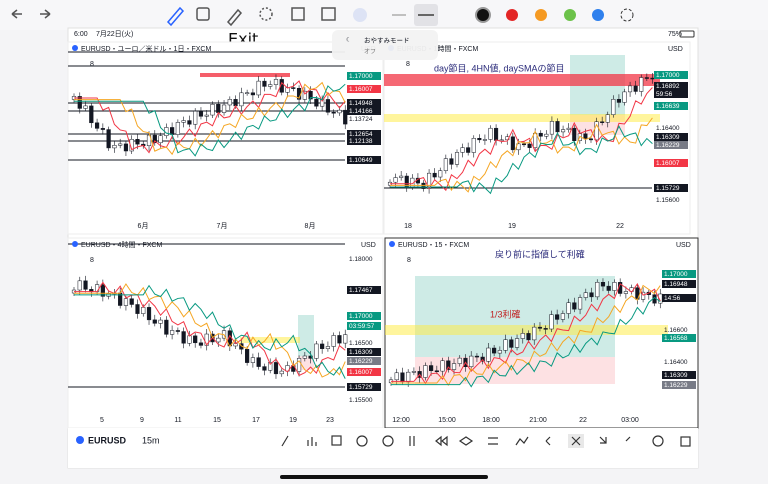 This screenshot has height=489, width=768. I want to click on handwritten-note: 戻り前に指値して利確, so click(540, 253).